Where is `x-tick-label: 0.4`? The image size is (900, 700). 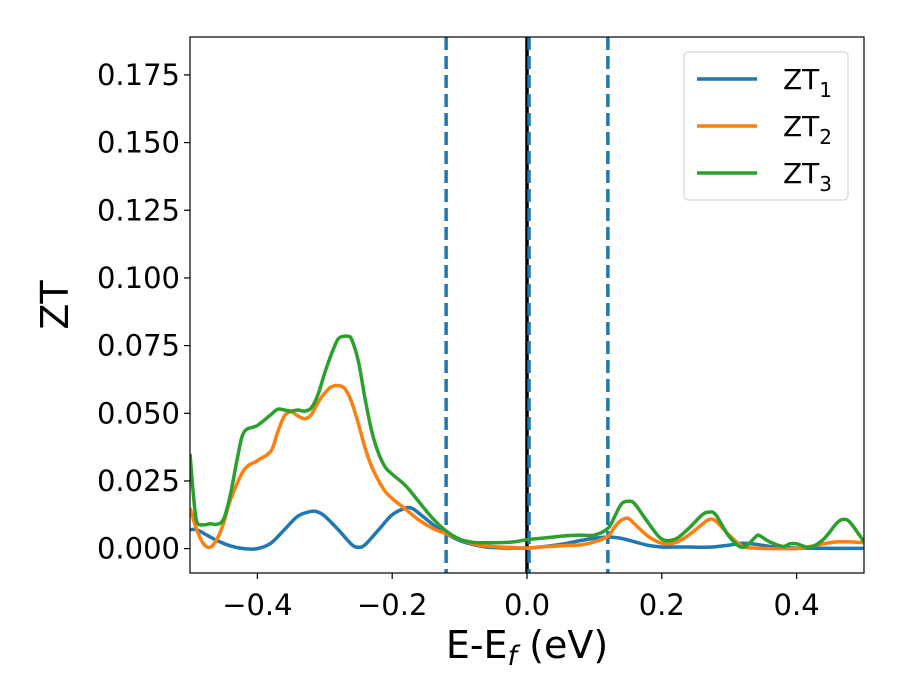 x-tick-label: 0.4 is located at coordinates (797, 605).